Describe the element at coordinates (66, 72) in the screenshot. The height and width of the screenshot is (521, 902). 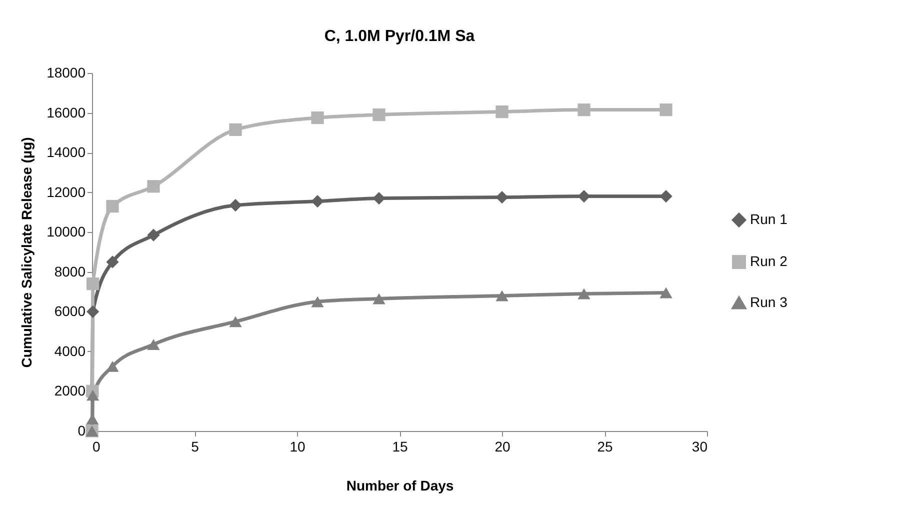
I see `y-tick-label: 18000` at that location.